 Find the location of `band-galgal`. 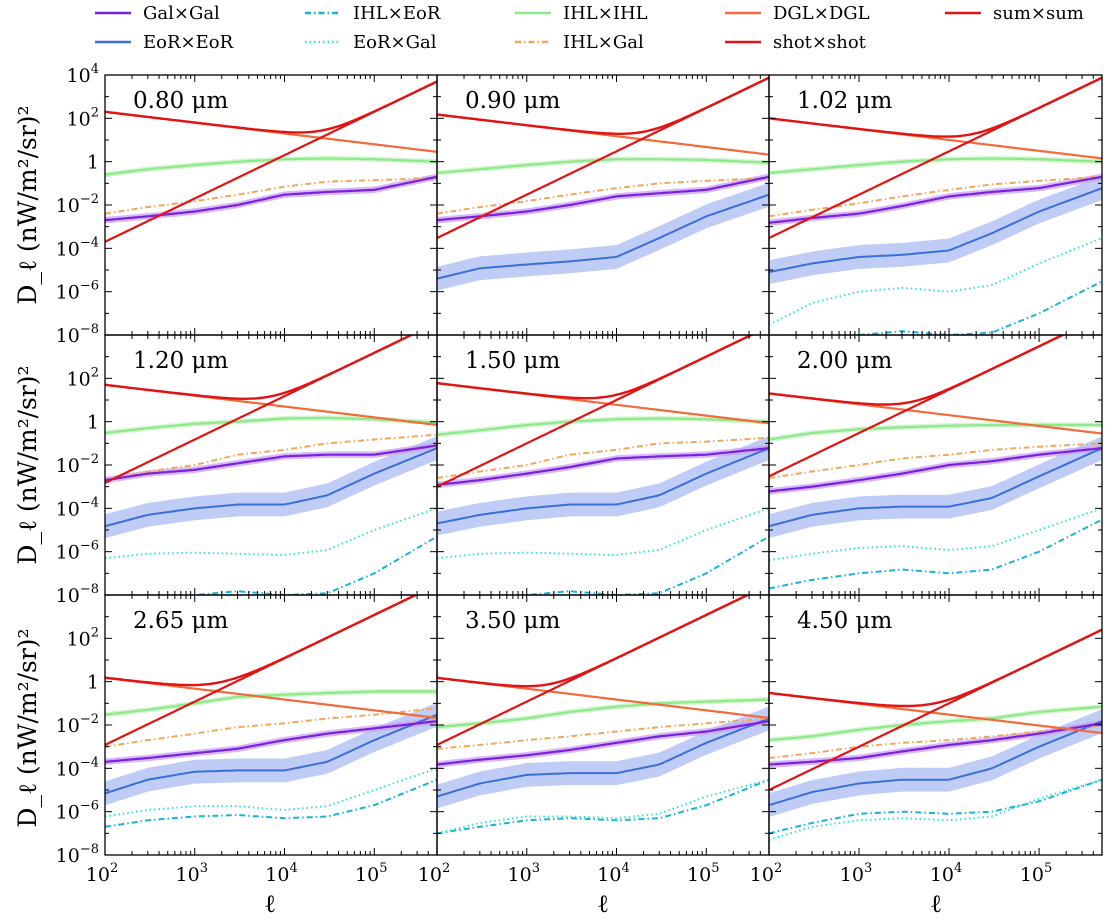

band-galgal is located at coordinates (935, 744).